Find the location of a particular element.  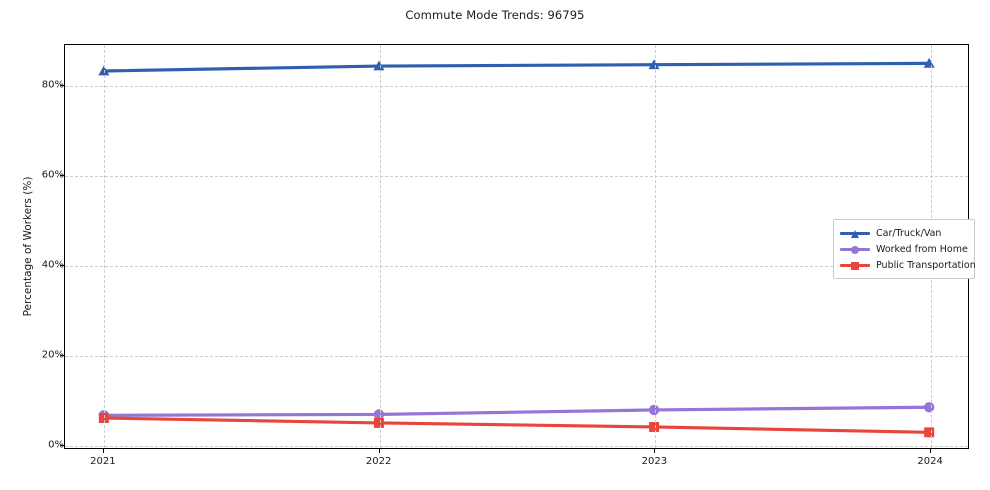

legend-marker-square-icon is located at coordinates (855, 265).